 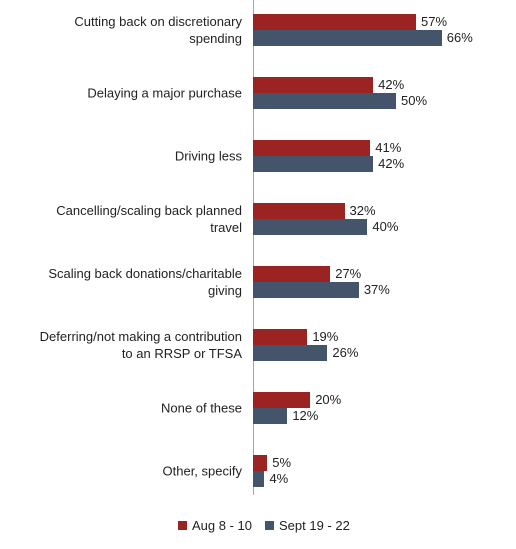 What do you see at coordinates (325, 336) in the screenshot?
I see `value-label: 19%` at bounding box center [325, 336].